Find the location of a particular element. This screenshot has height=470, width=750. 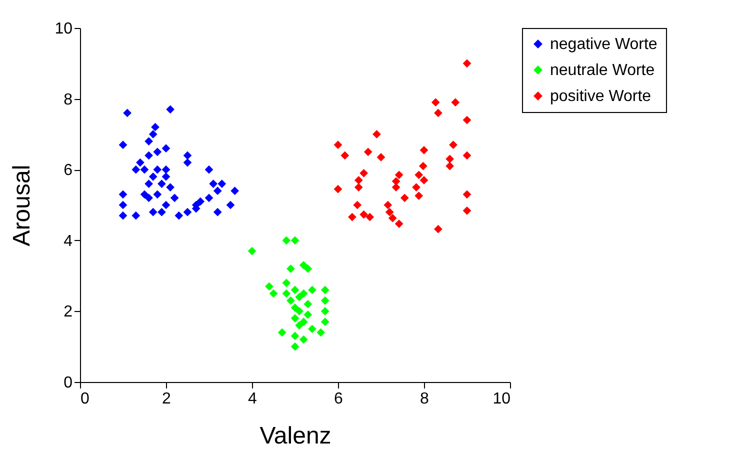

y-axis-title: Arousal is located at coordinates (22, 205).